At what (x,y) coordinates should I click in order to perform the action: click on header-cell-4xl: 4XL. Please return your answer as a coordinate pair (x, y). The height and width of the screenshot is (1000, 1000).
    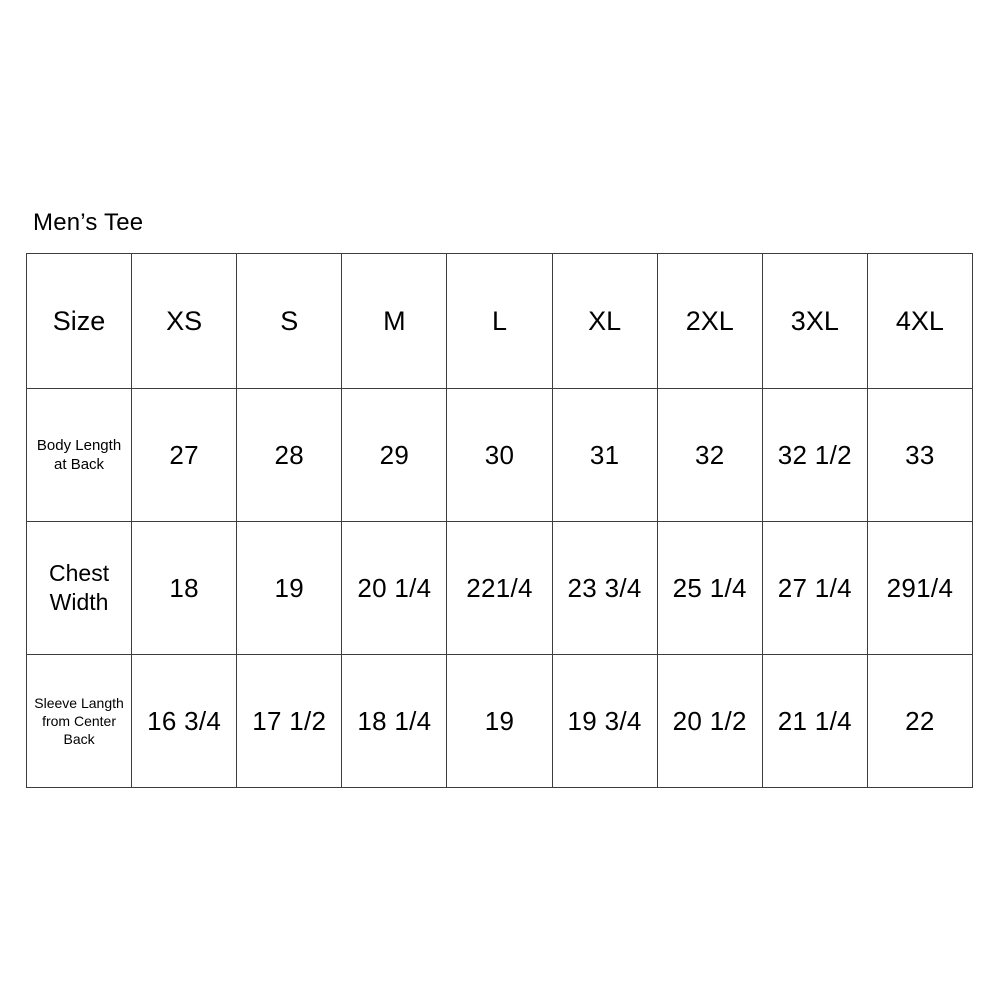
    Looking at the image, I should click on (920, 321).